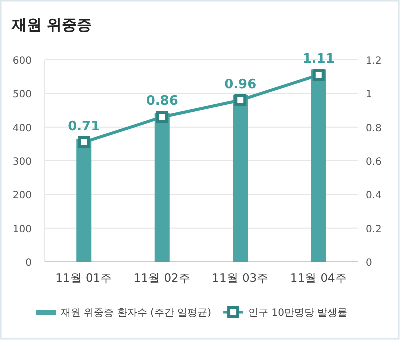 The height and width of the screenshot is (340, 400). I want to click on y2-tick-label: 0.8, so click(374, 128).